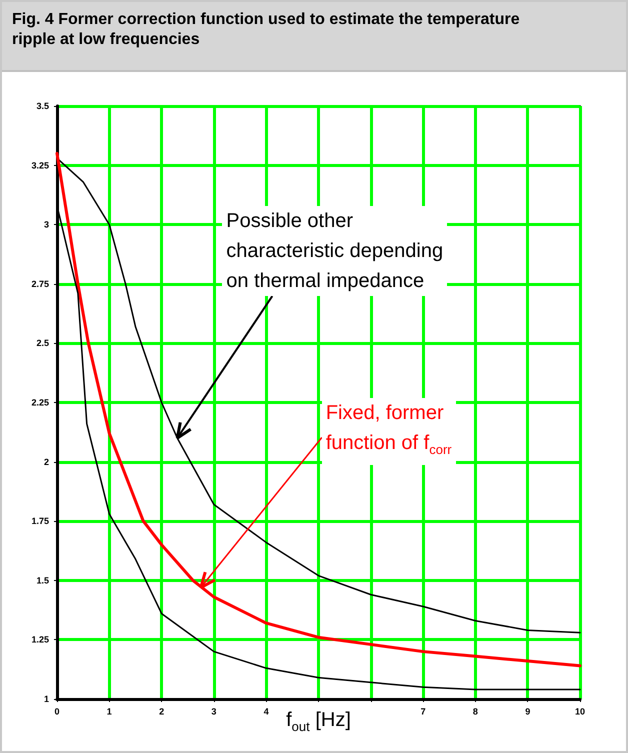 The width and height of the screenshot is (628, 753). I want to click on x-tick-label: 10, so click(580, 711).